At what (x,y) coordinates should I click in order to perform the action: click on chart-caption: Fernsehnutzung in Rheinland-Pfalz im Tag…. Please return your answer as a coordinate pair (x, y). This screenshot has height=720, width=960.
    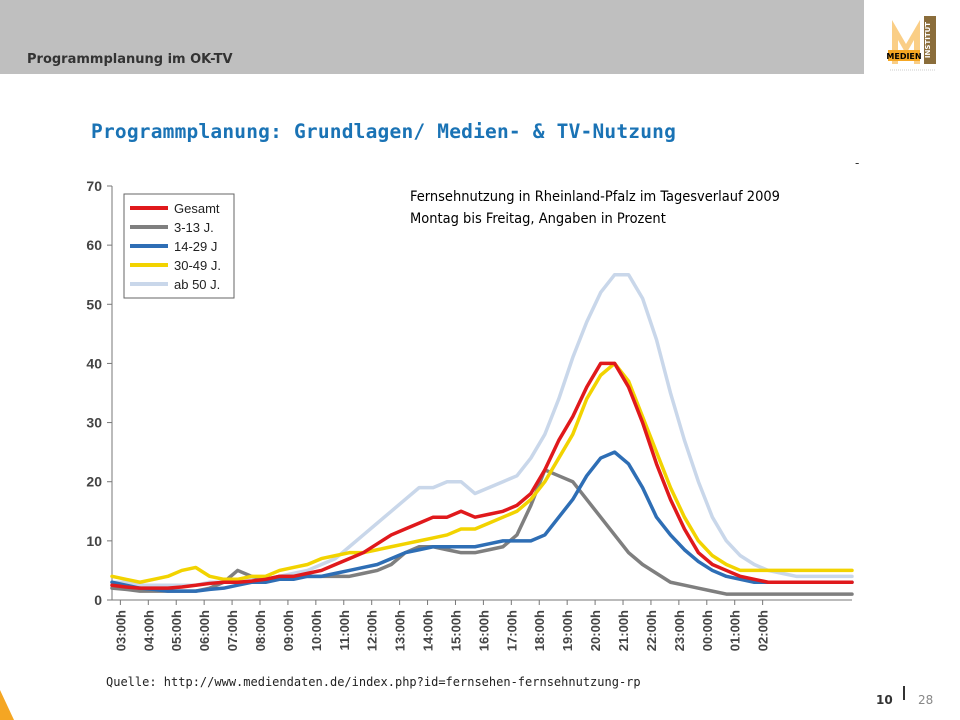
    Looking at the image, I should click on (595, 208).